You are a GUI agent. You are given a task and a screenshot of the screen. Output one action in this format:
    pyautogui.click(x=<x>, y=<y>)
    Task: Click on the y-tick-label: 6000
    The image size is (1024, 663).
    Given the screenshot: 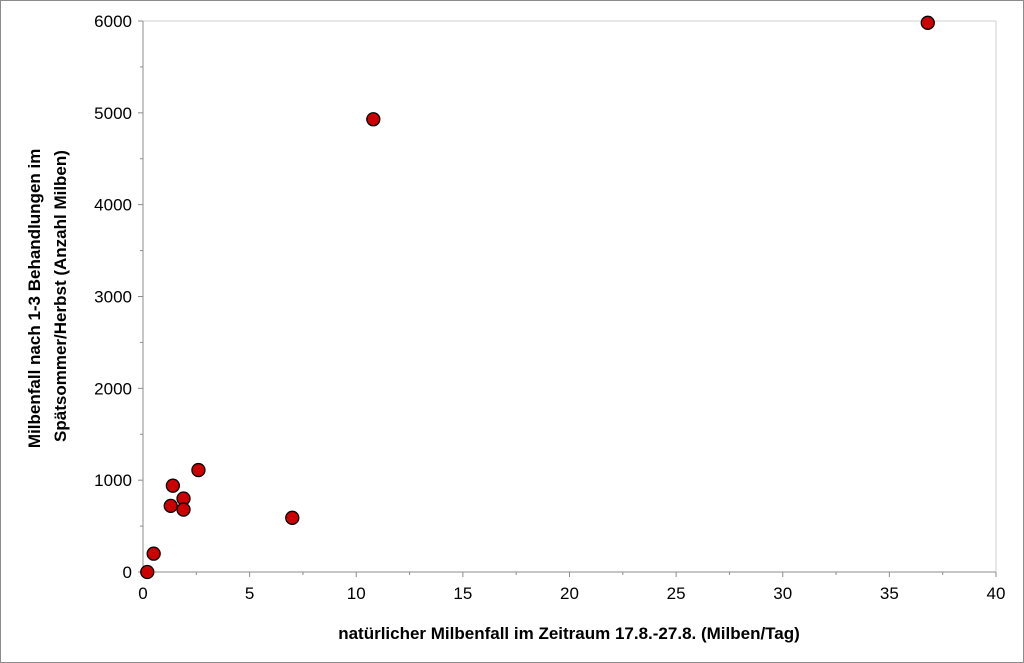 What is the action you would take?
    pyautogui.click(x=113, y=21)
    